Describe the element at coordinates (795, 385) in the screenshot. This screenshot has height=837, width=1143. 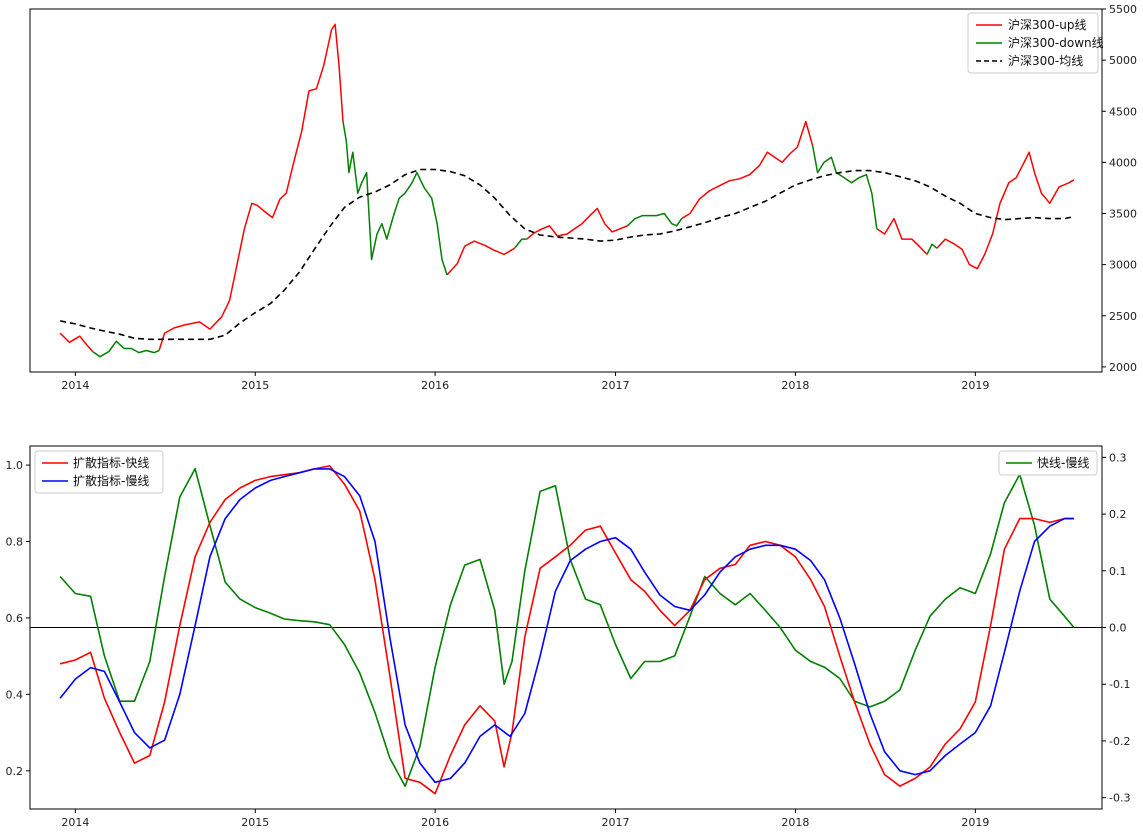
I see `price-x-tick-label: 2018` at that location.